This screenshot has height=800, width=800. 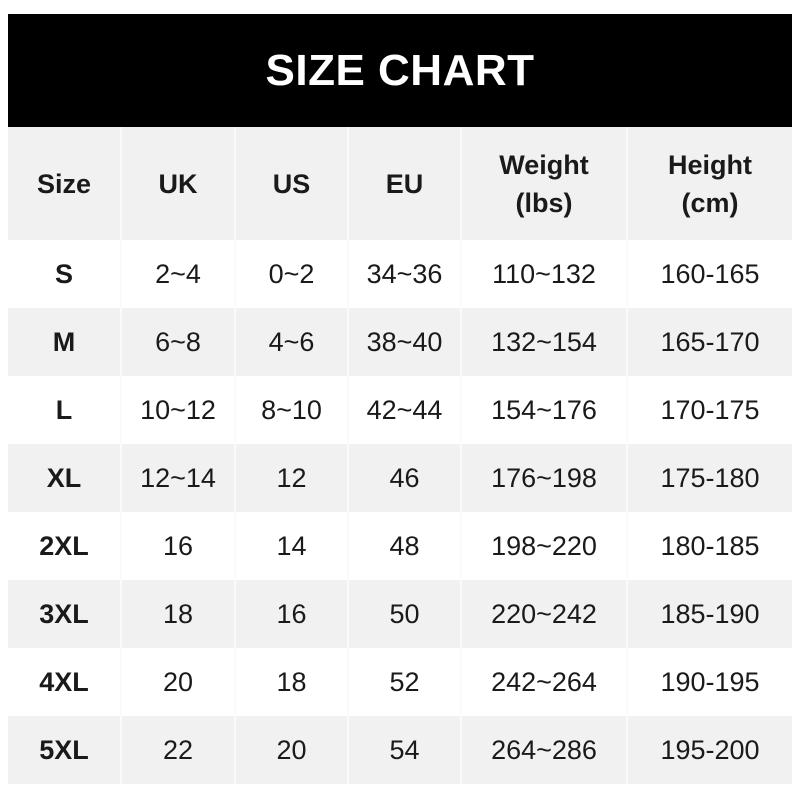 I want to click on cell-size: XL, so click(x=64, y=477).